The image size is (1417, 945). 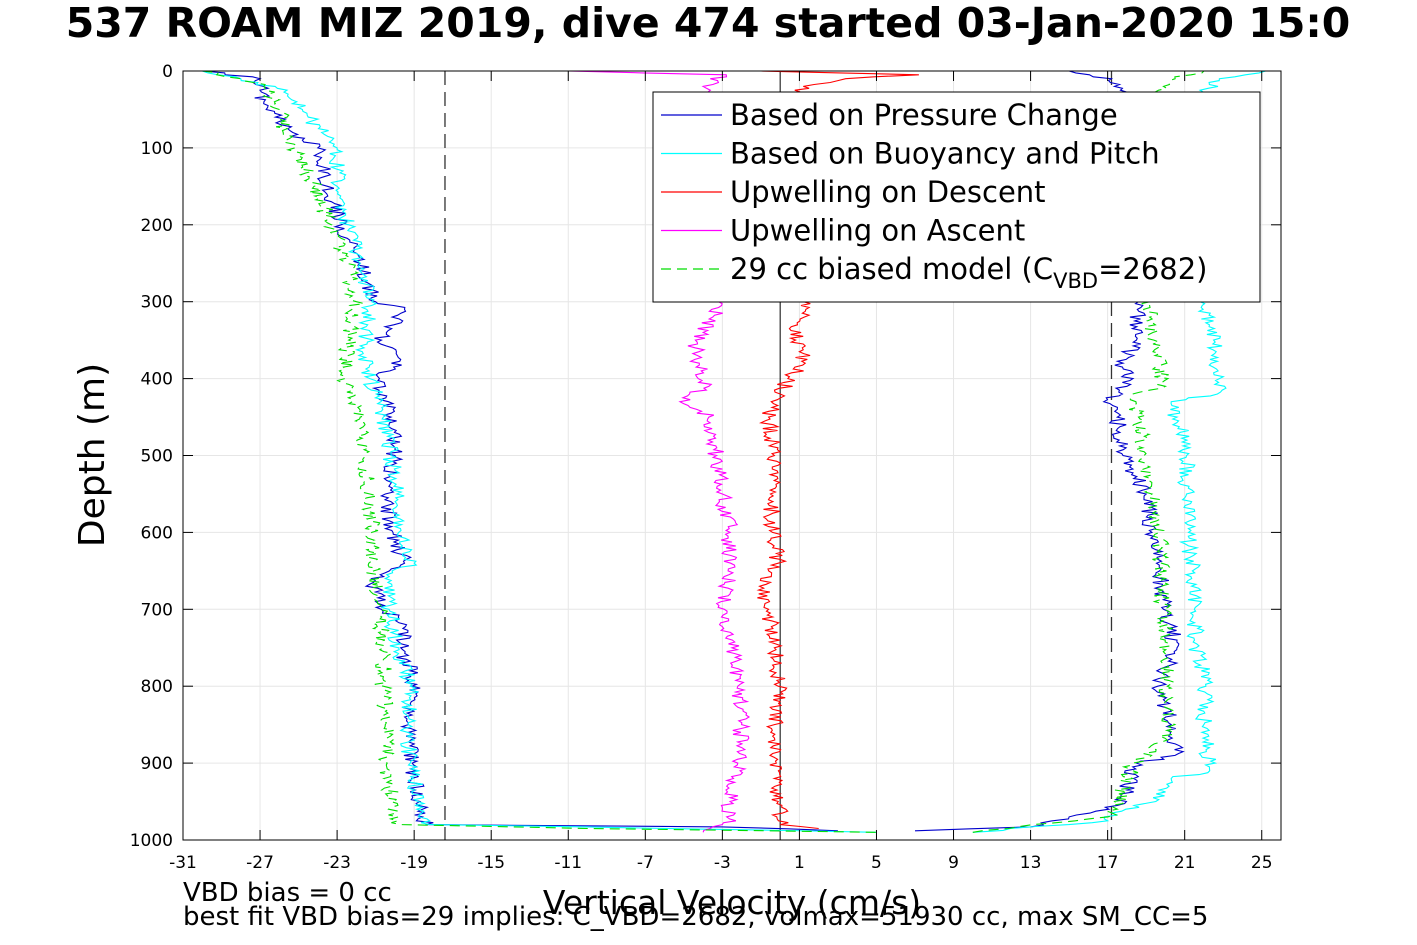 What do you see at coordinates (888, 192) in the screenshot?
I see `legend-entry: Upwelling on Descent` at bounding box center [888, 192].